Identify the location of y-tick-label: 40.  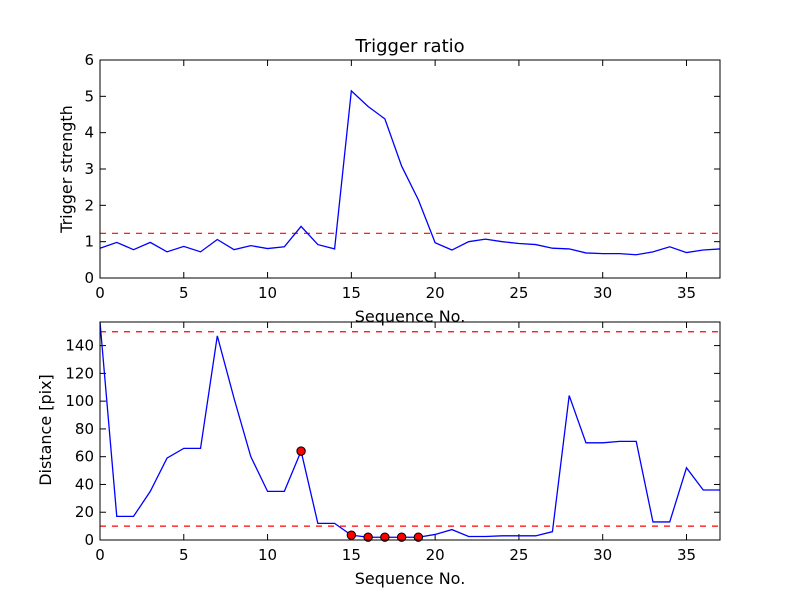
(84, 484).